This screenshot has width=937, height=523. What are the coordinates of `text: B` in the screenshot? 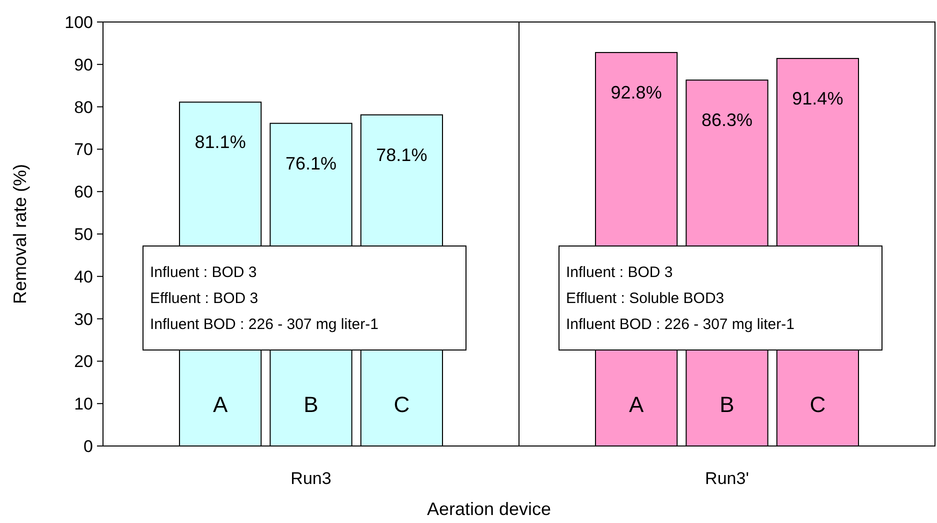 It's located at (727, 404).